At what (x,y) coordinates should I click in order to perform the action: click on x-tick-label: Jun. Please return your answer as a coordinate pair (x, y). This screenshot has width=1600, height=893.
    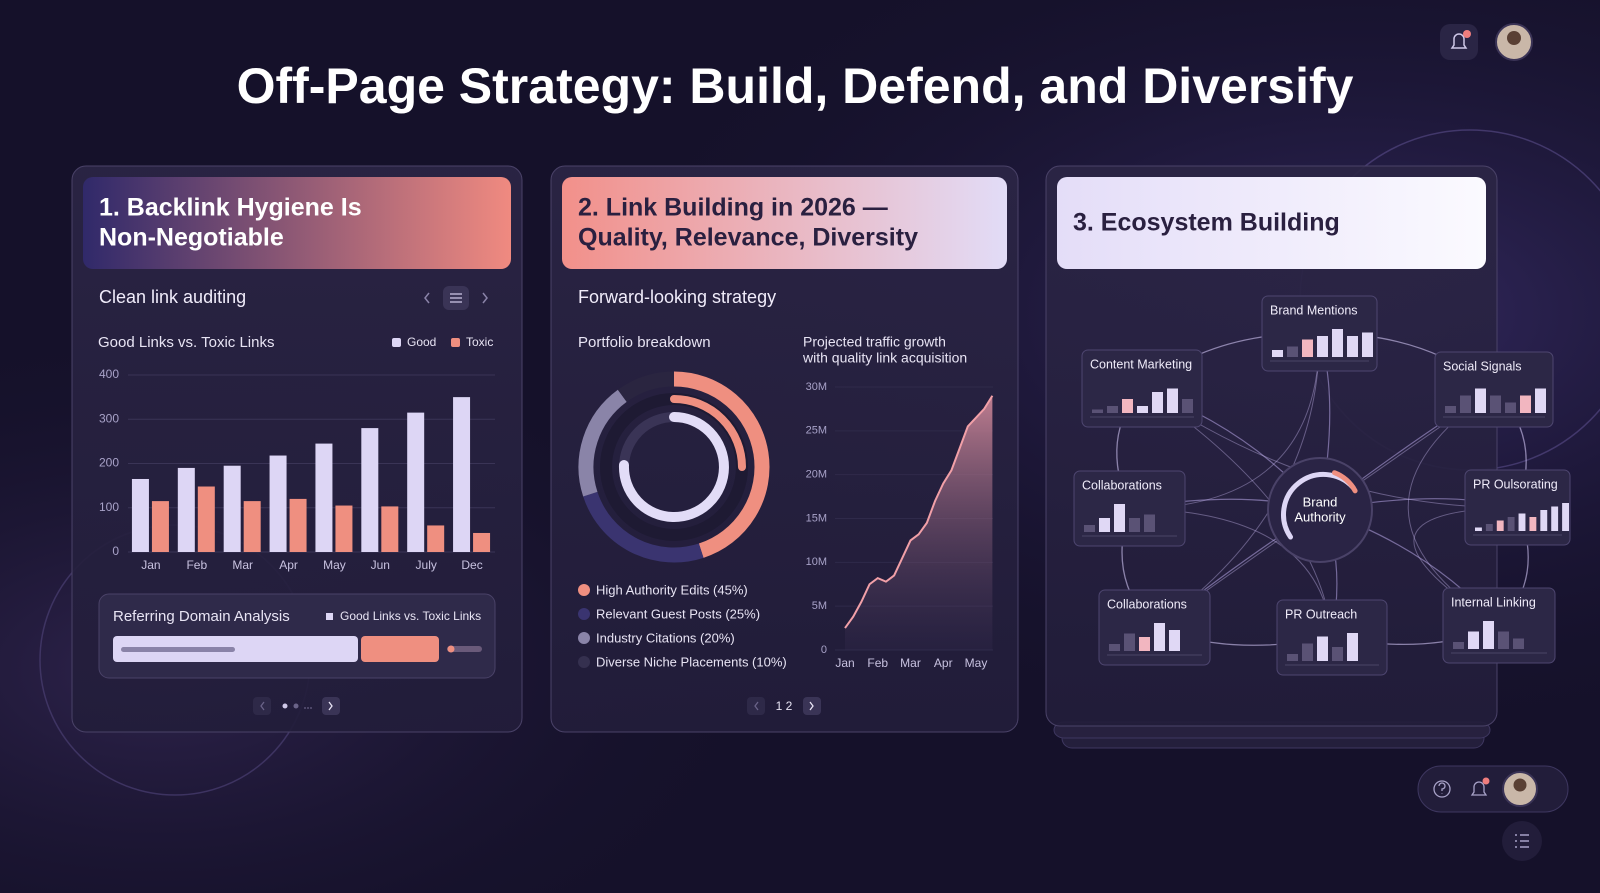
    Looking at the image, I should click on (380, 565).